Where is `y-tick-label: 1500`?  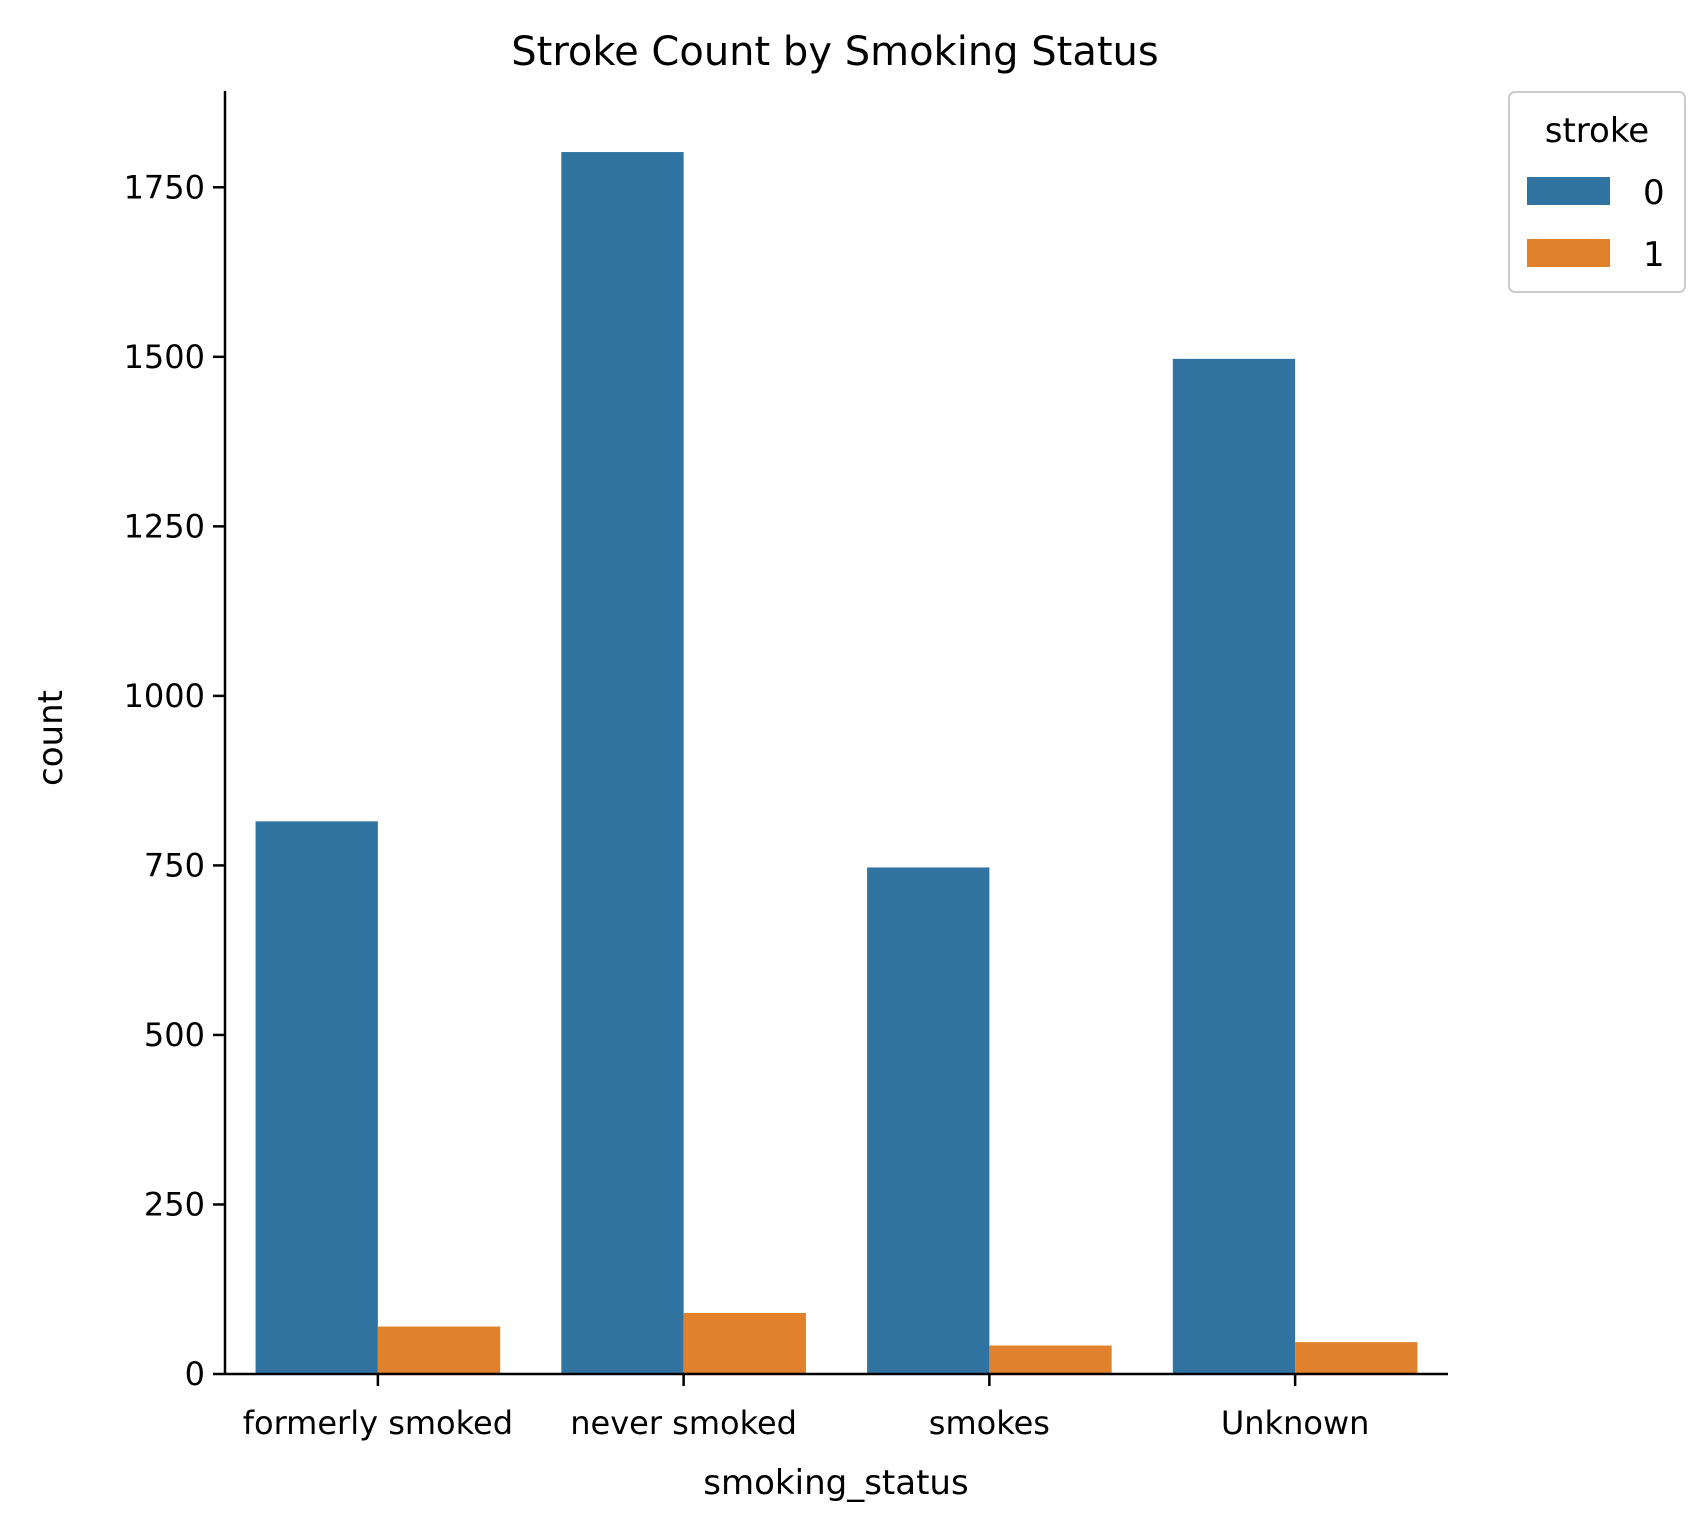
y-tick-label: 1500 is located at coordinates (164, 357).